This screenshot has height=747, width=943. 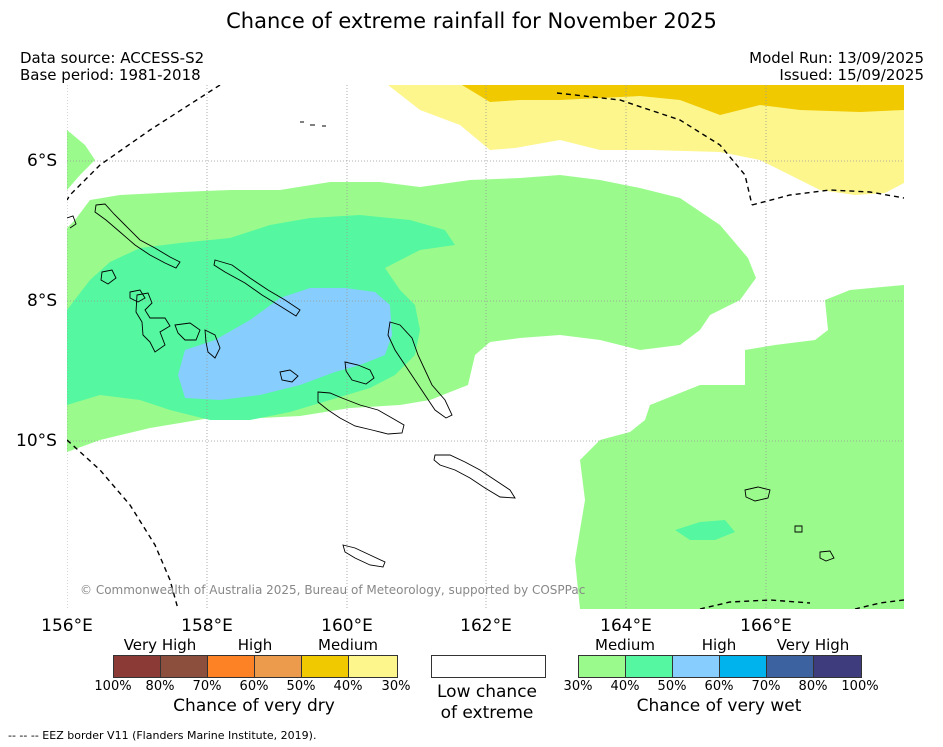 What do you see at coordinates (207, 686) in the screenshot?
I see `dry-tick-70: 70%` at bounding box center [207, 686].